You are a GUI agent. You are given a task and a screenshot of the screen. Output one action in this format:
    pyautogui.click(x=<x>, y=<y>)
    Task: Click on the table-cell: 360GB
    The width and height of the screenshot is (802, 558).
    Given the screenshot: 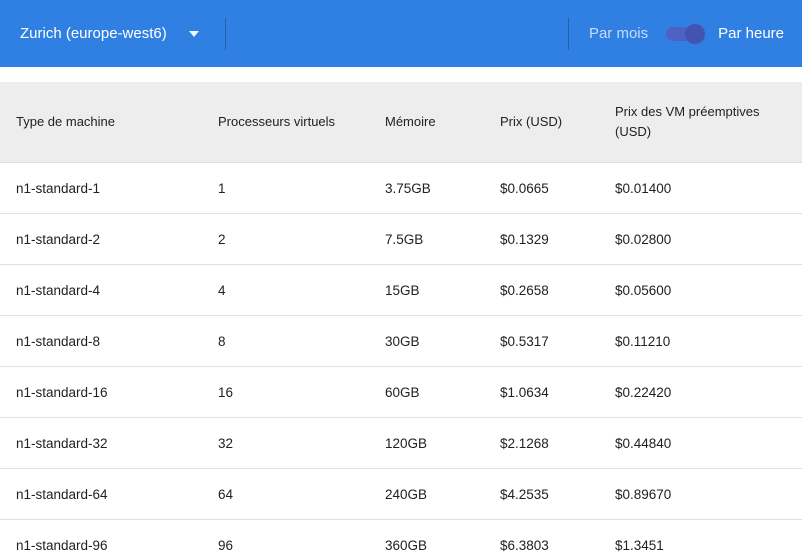 What is the action you would take?
    pyautogui.click(x=426, y=538)
    